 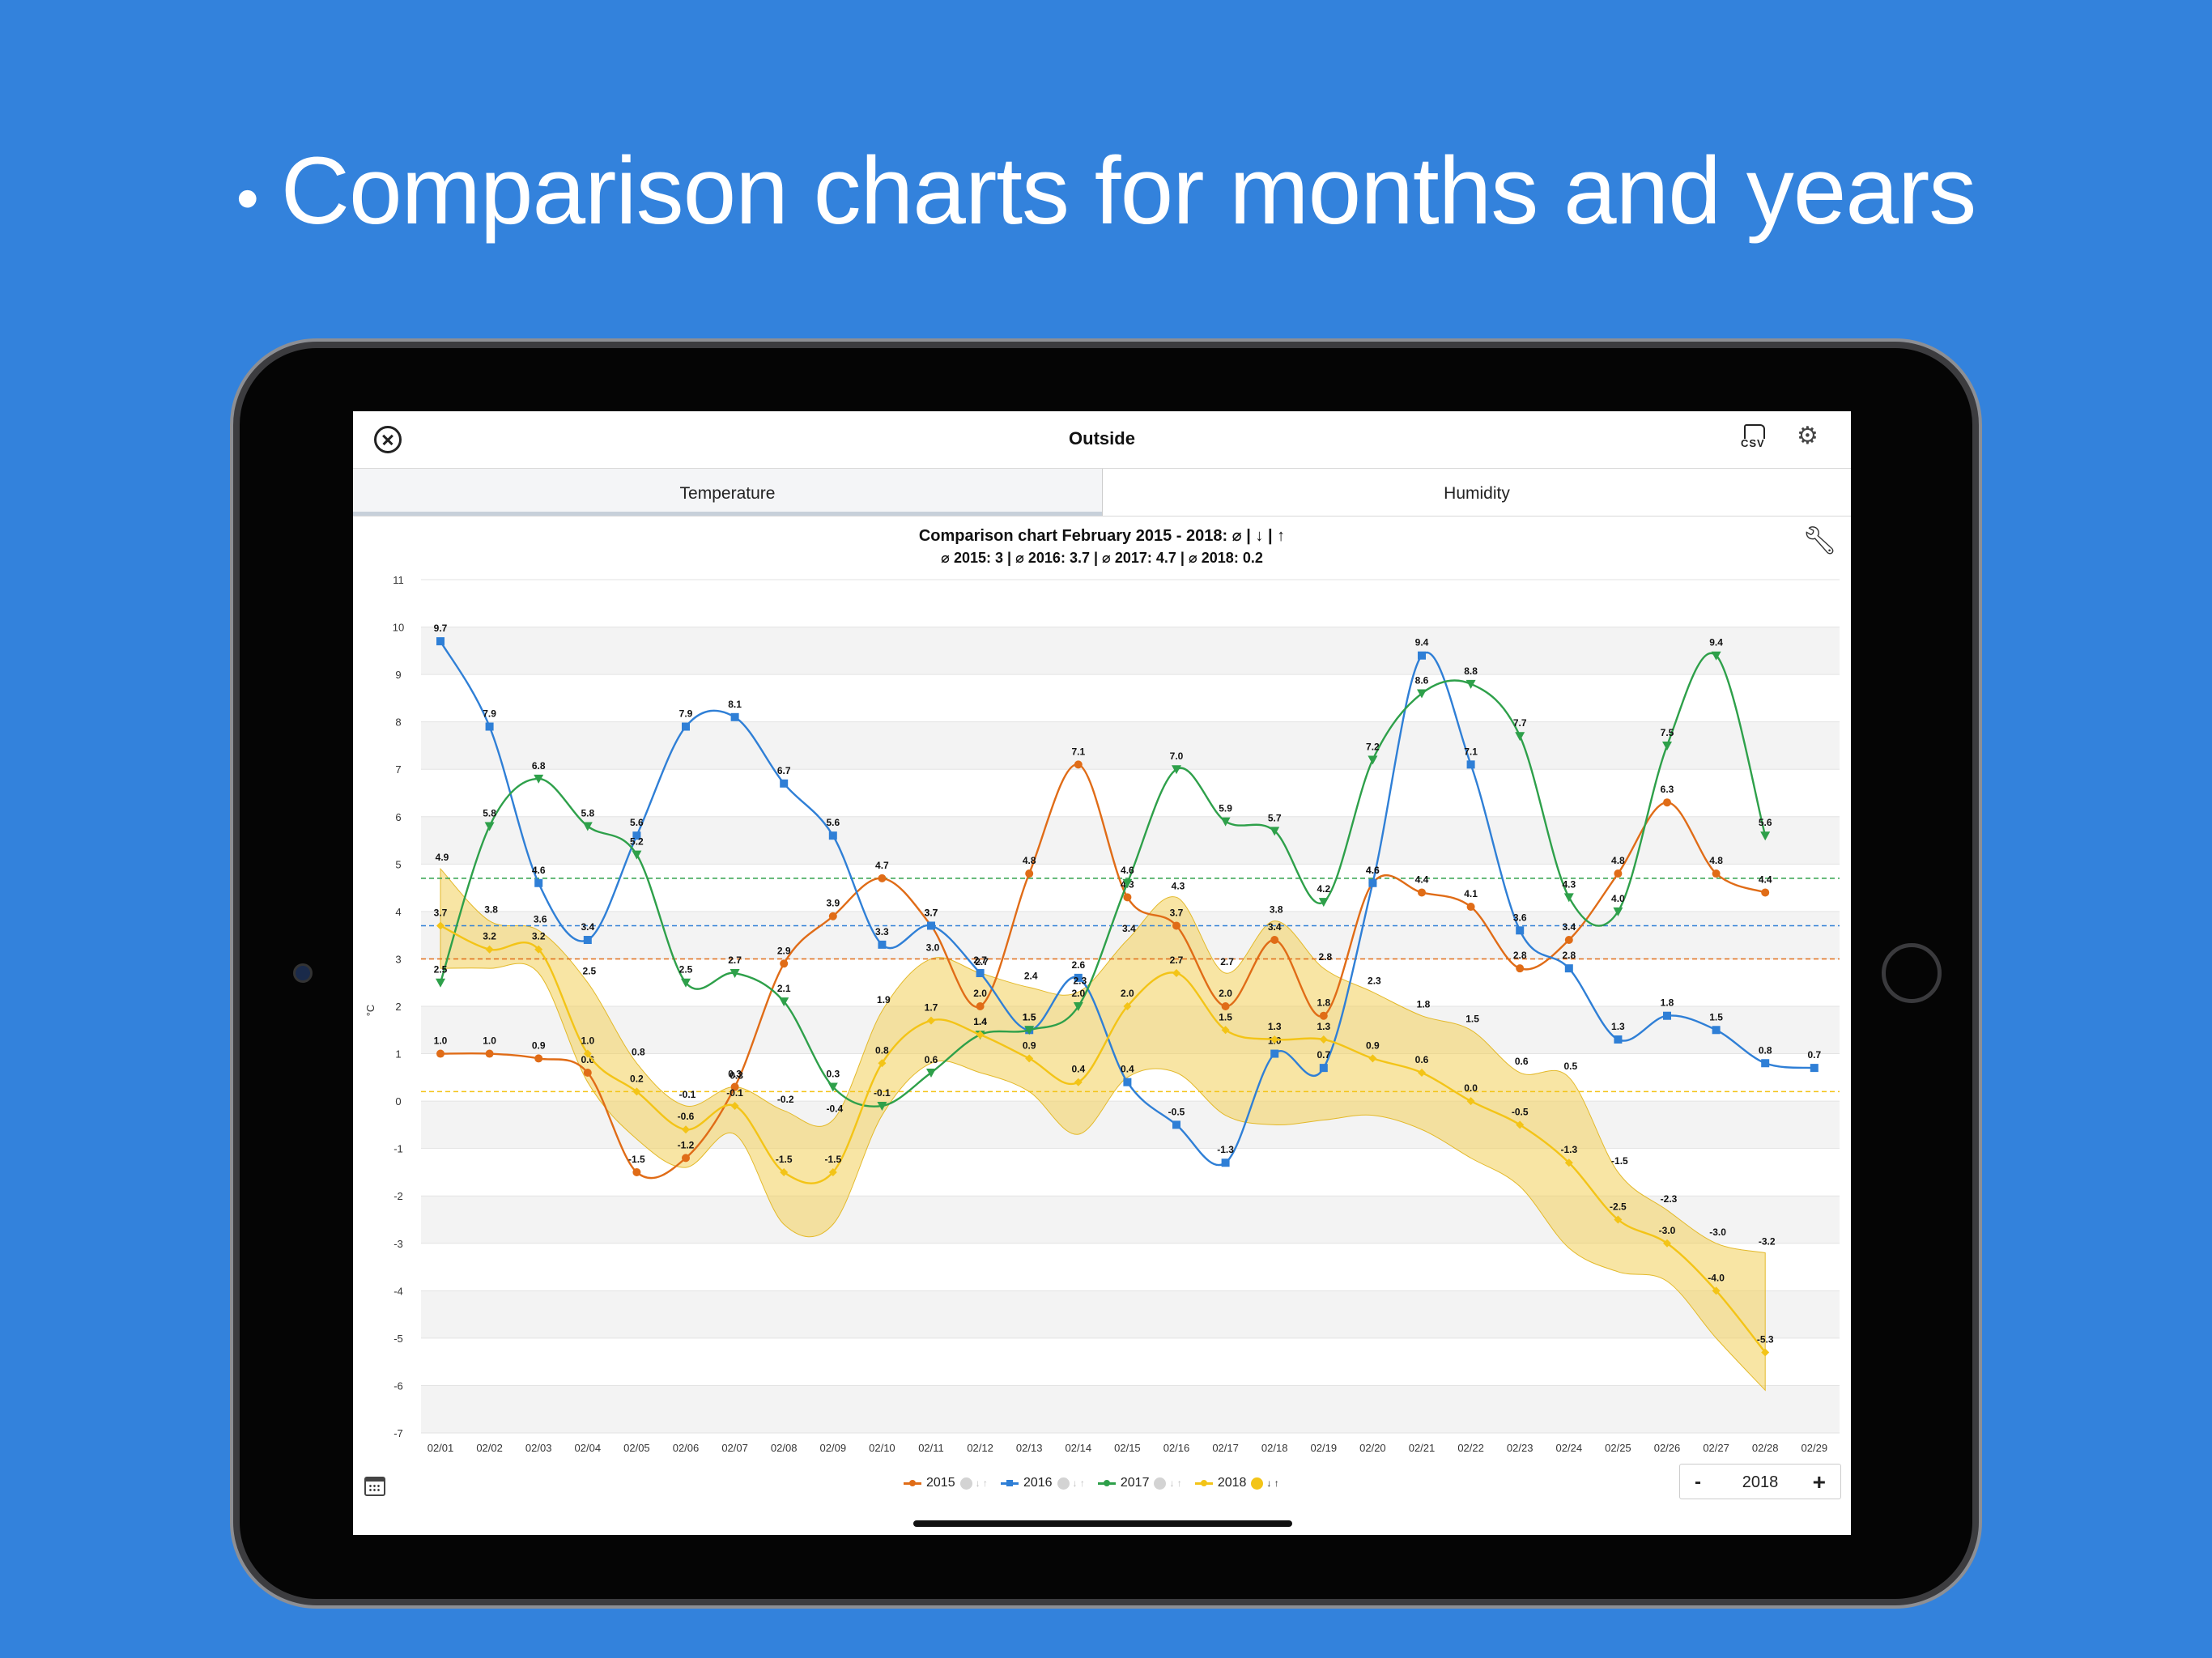 I want to click on year-stepper: - 2018 +, so click(x=1760, y=1481).